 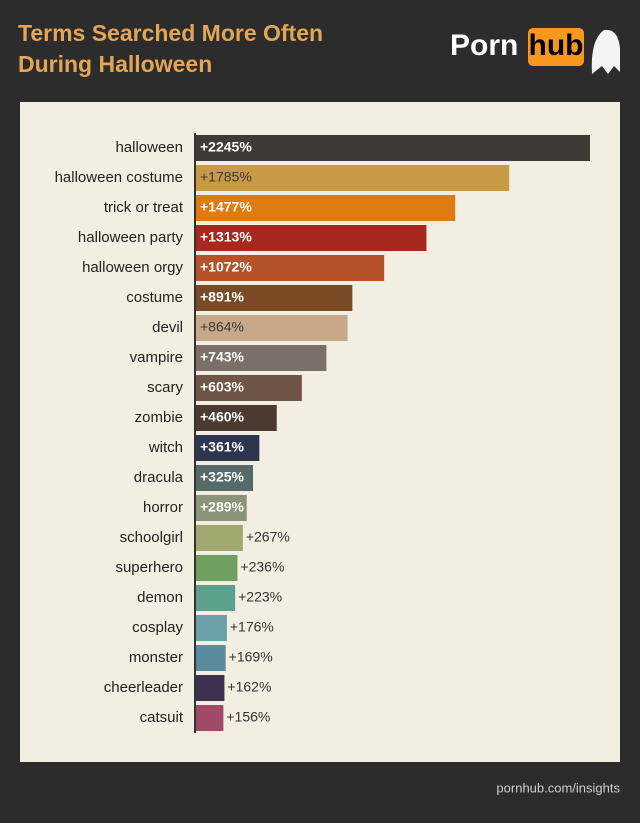 I want to click on y-tick-label: vampire, so click(x=156, y=357).